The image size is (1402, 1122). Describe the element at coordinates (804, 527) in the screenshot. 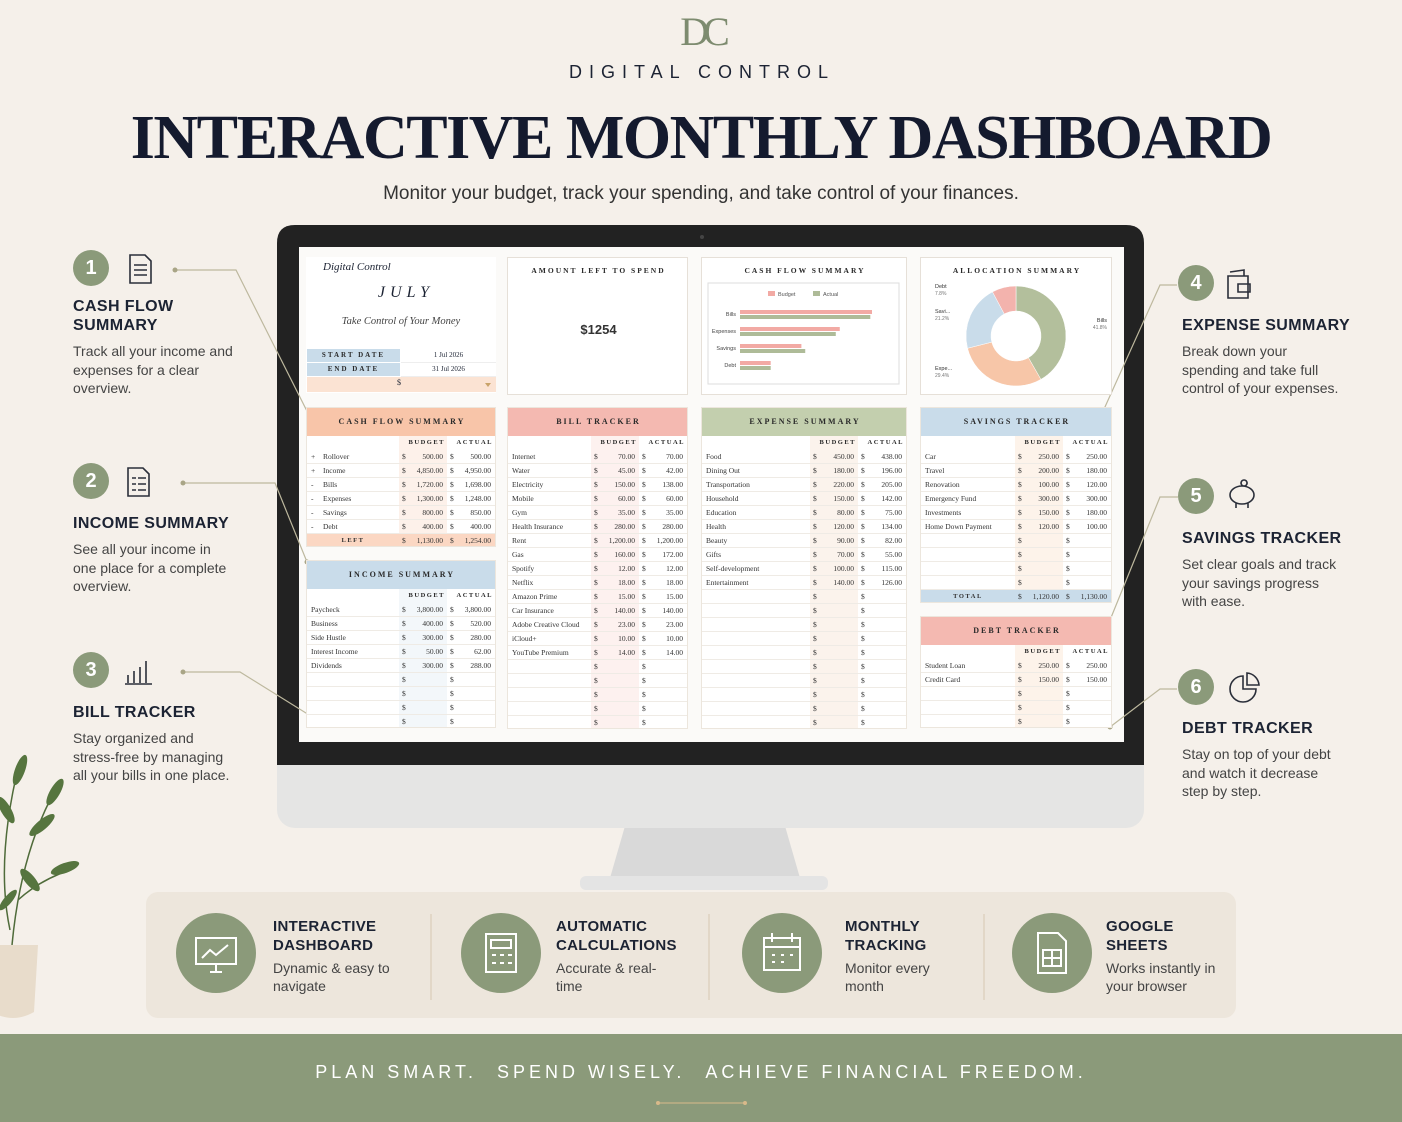

I see `table-row: Health 120.00 134.00 $ $` at that location.